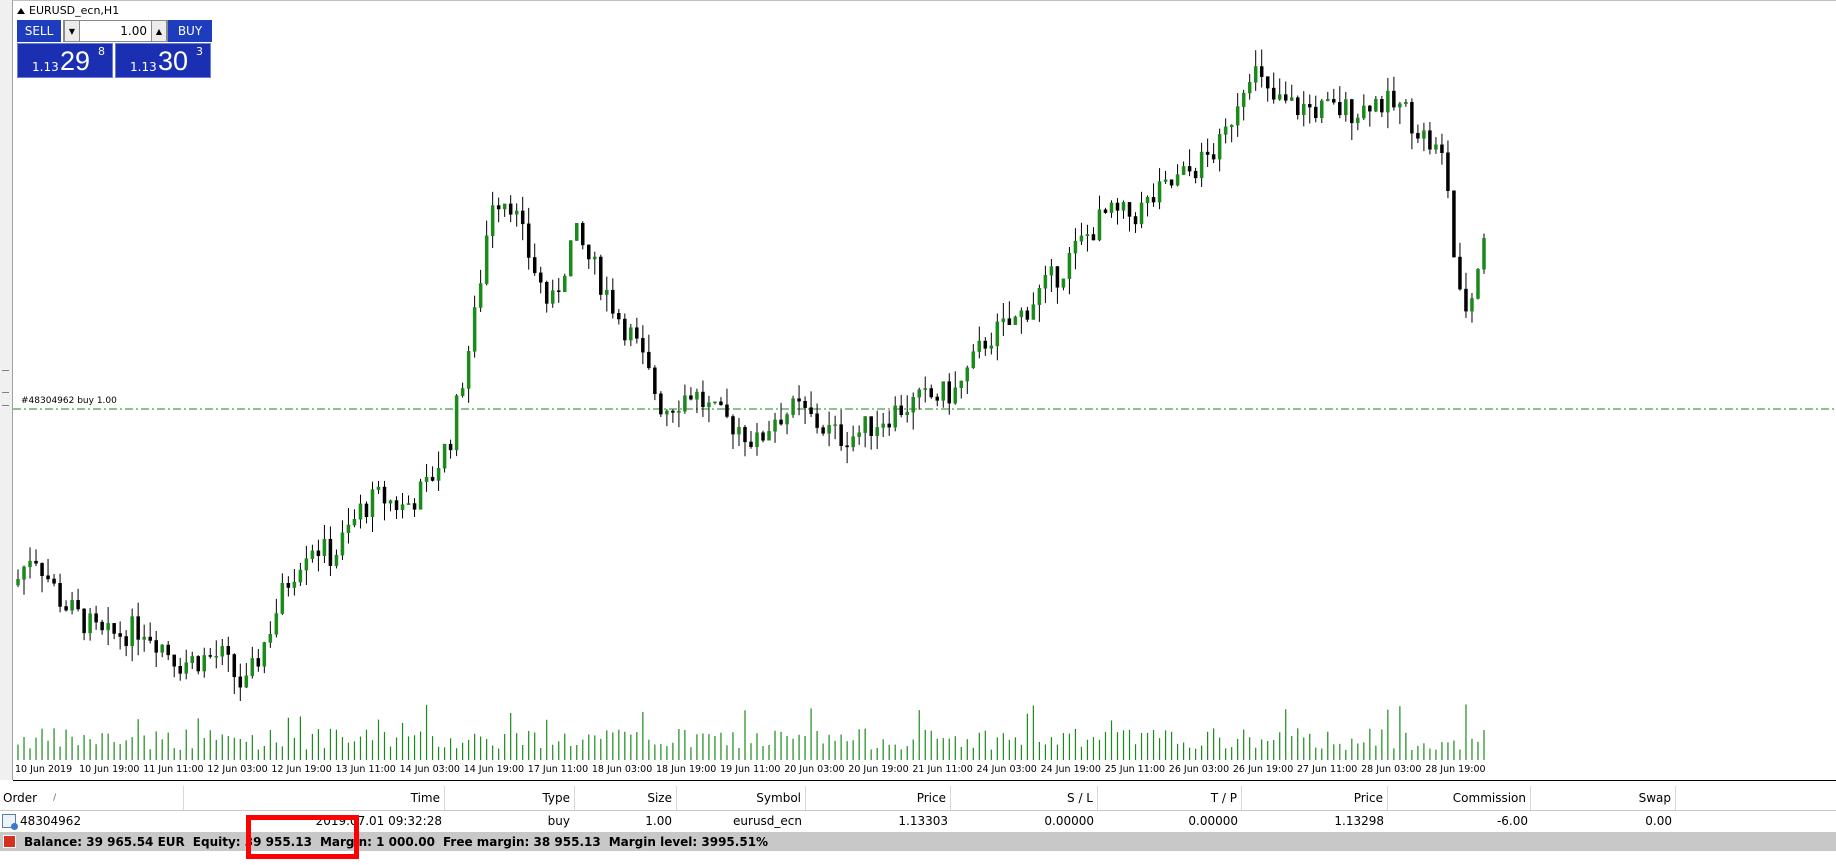 This screenshot has height=865, width=1836. I want to click on col-header-symbol: Symbol, so click(778, 798).